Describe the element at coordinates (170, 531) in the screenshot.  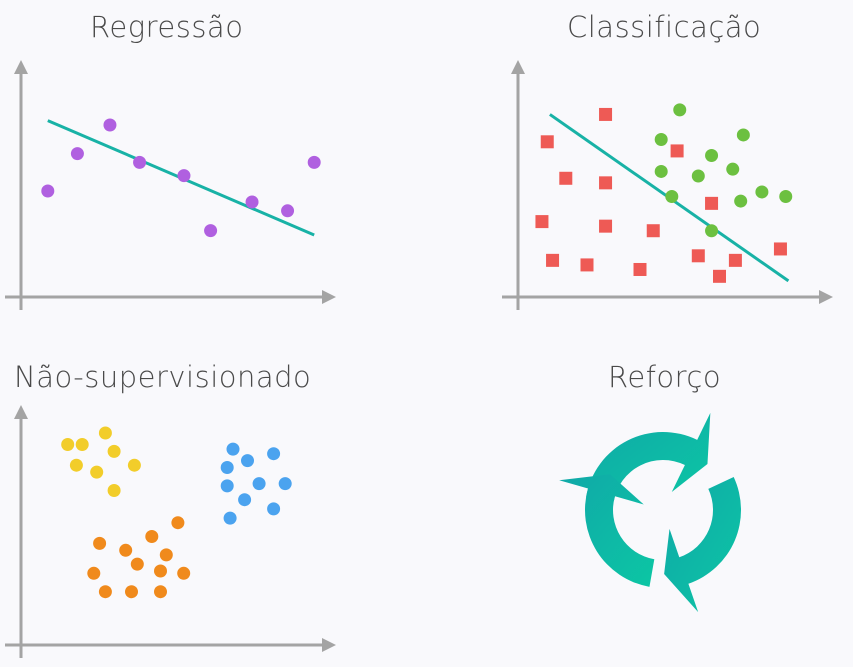
I see `unsupervised-plot` at that location.